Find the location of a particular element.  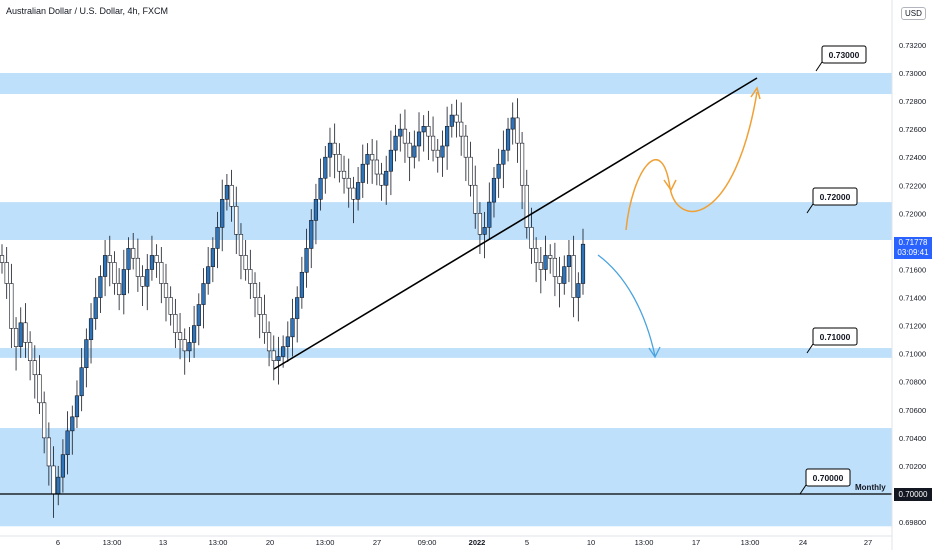

level-label: 0.71000 is located at coordinates (835, 337).